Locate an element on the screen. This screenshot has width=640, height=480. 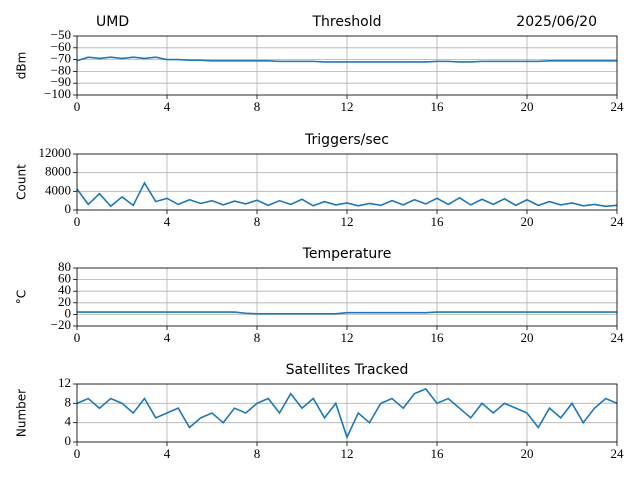
y-tick-label: 60 is located at coordinates (64, 278).